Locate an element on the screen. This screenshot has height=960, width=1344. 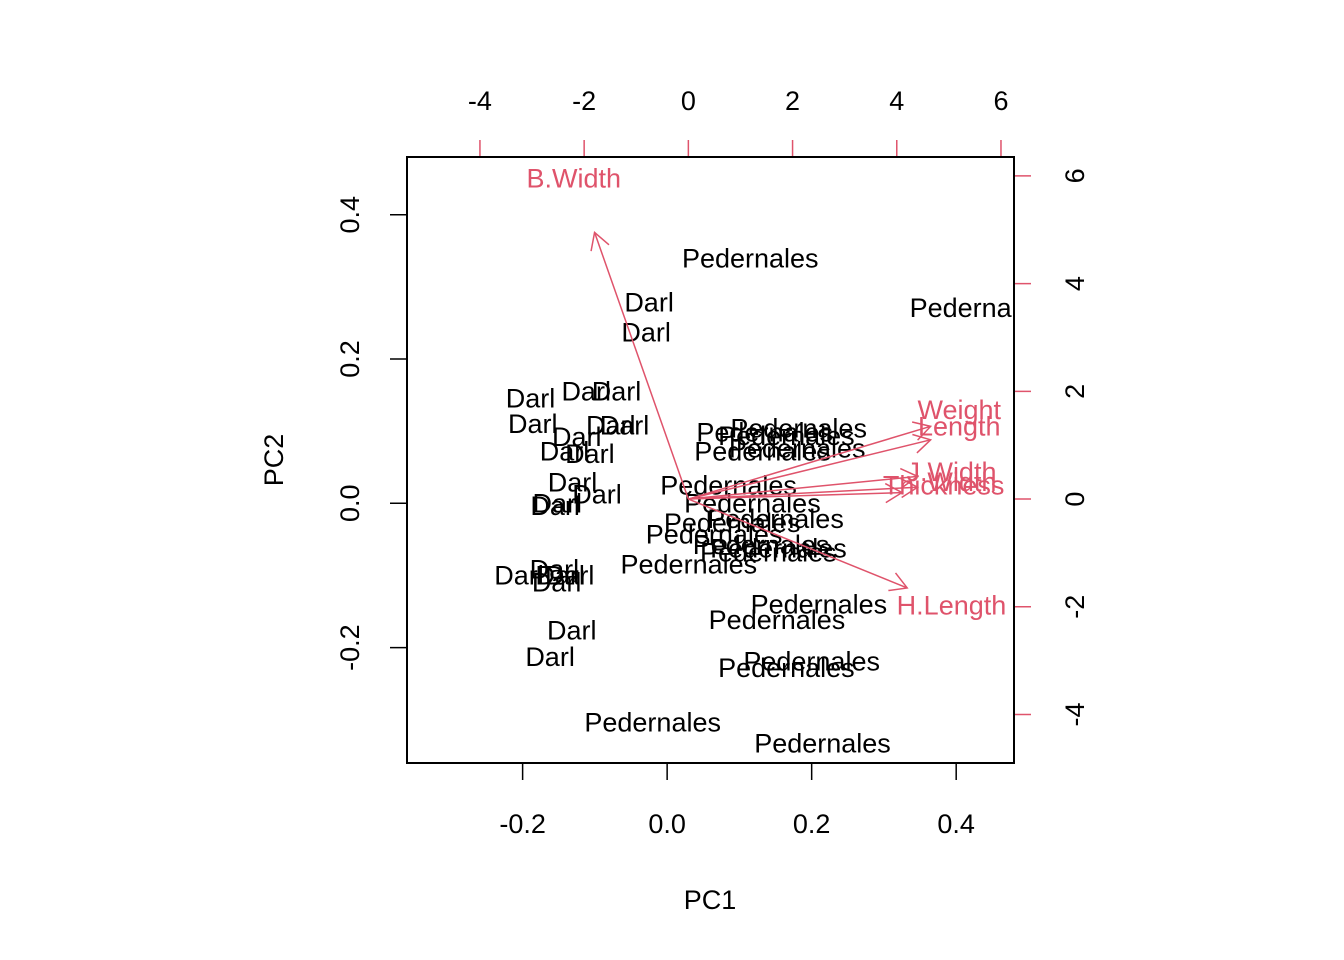
right-tick-label: 0 is located at coordinates (1075, 499).